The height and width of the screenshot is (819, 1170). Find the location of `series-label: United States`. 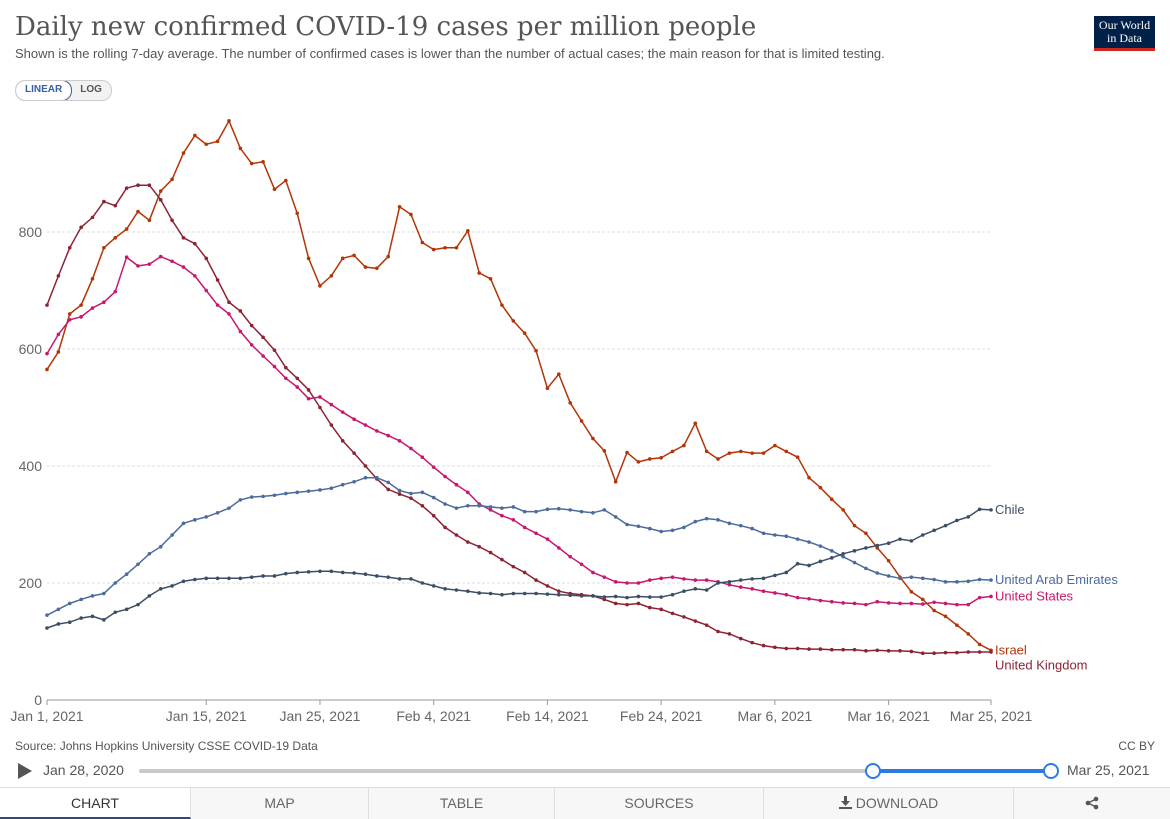

series-label: United States is located at coordinates (1034, 595).